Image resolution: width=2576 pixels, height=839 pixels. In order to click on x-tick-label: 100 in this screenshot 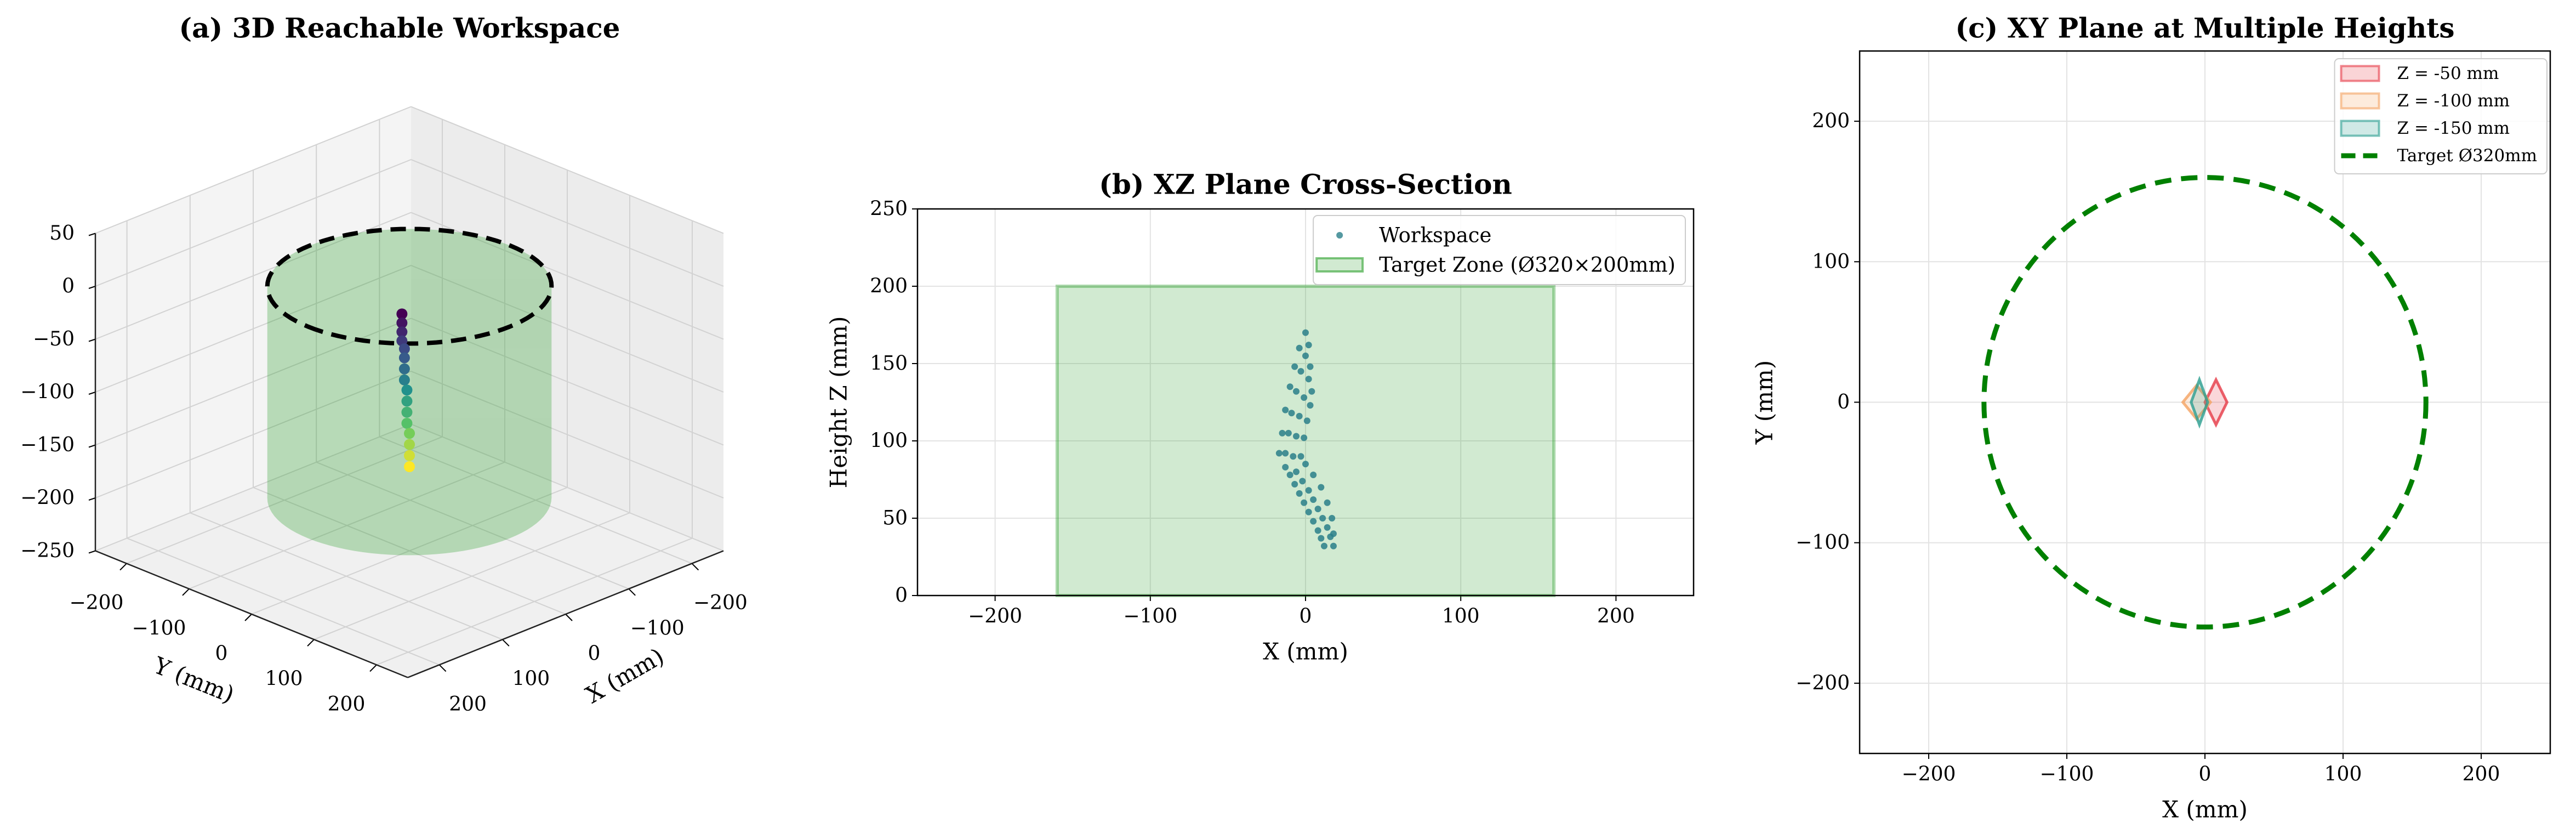, I will do `click(2343, 775)`.